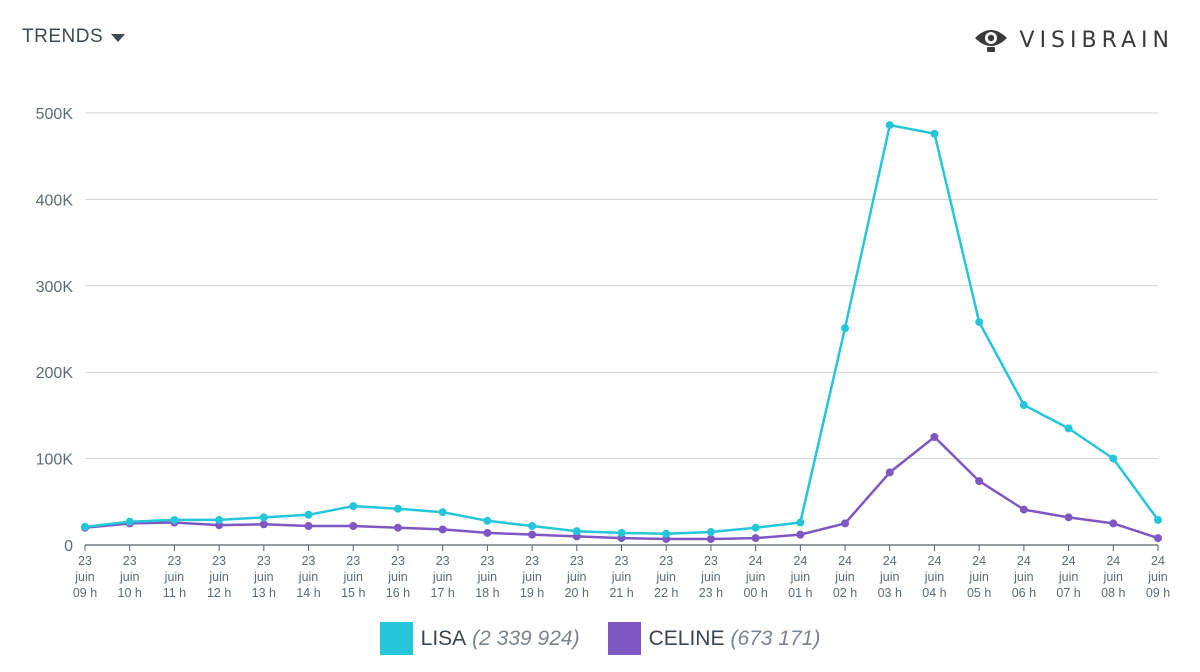 The image size is (1200, 672). Describe the element at coordinates (526, 638) in the screenshot. I see `legend-total-lisa: (2 339 924)` at that location.